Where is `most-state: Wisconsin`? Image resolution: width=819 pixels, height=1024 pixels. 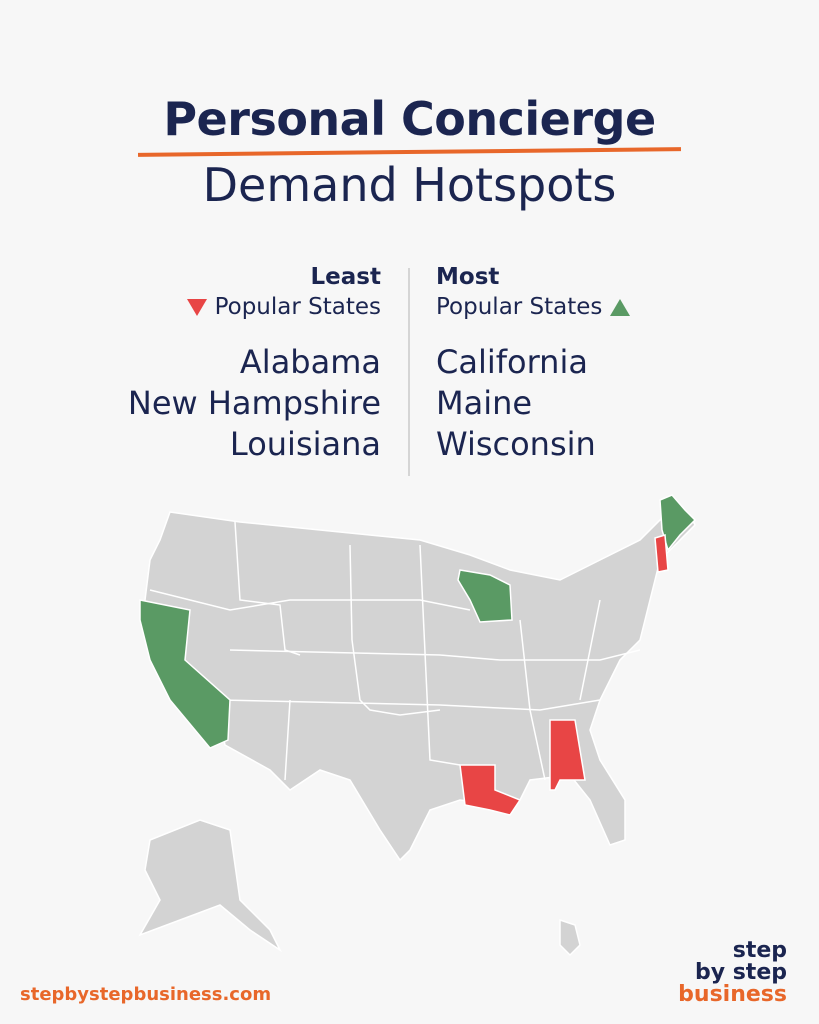
most-state: Wisconsin is located at coordinates (516, 444).